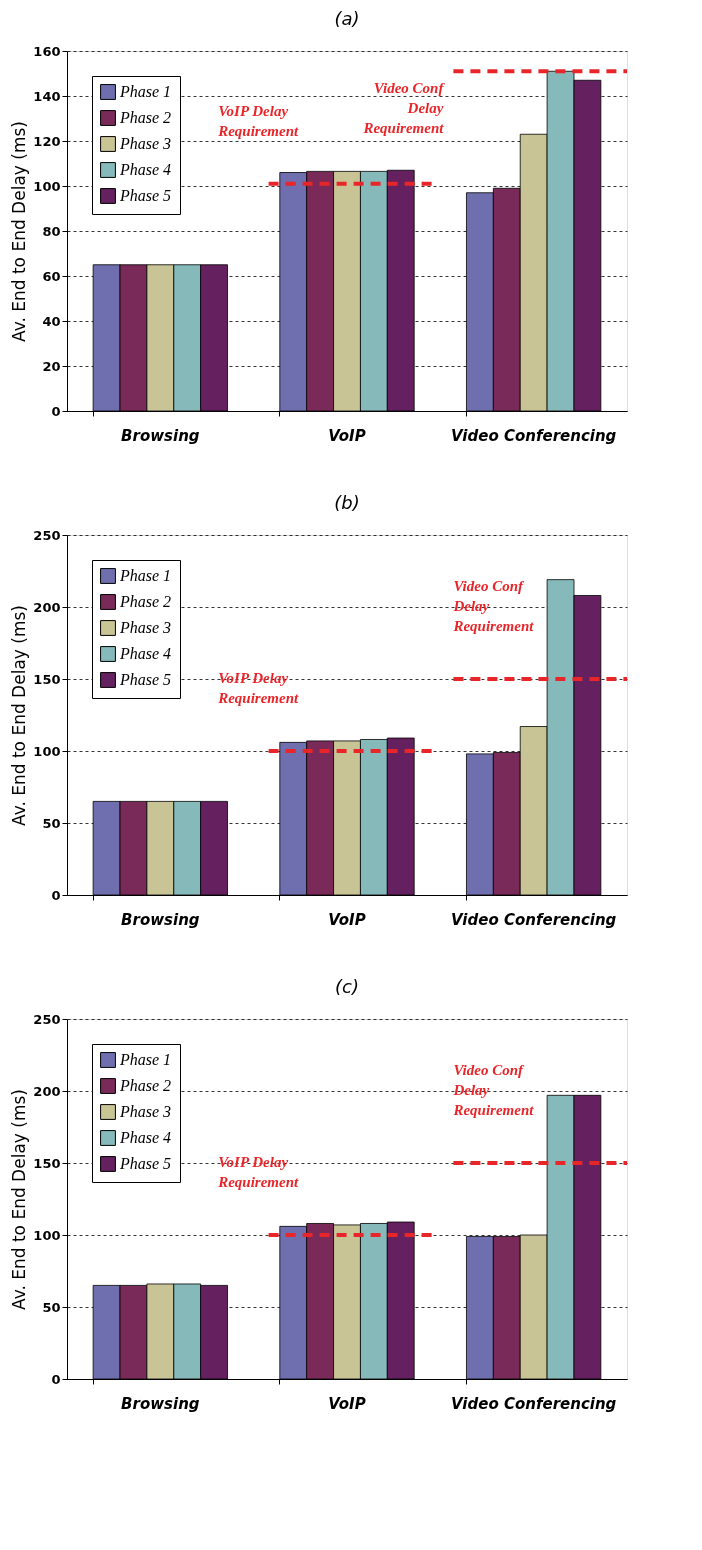  What do you see at coordinates (47, 141) in the screenshot?
I see `y-tick-label: 120` at bounding box center [47, 141].